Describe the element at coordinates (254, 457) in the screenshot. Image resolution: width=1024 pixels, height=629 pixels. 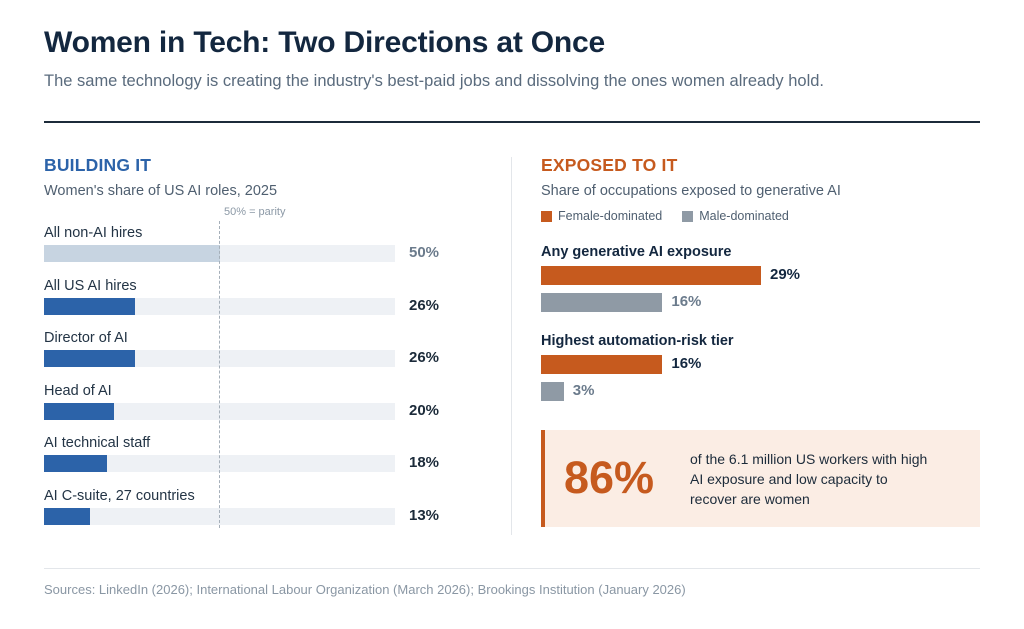
I see `bar-row: AI technical staff 18%` at that location.